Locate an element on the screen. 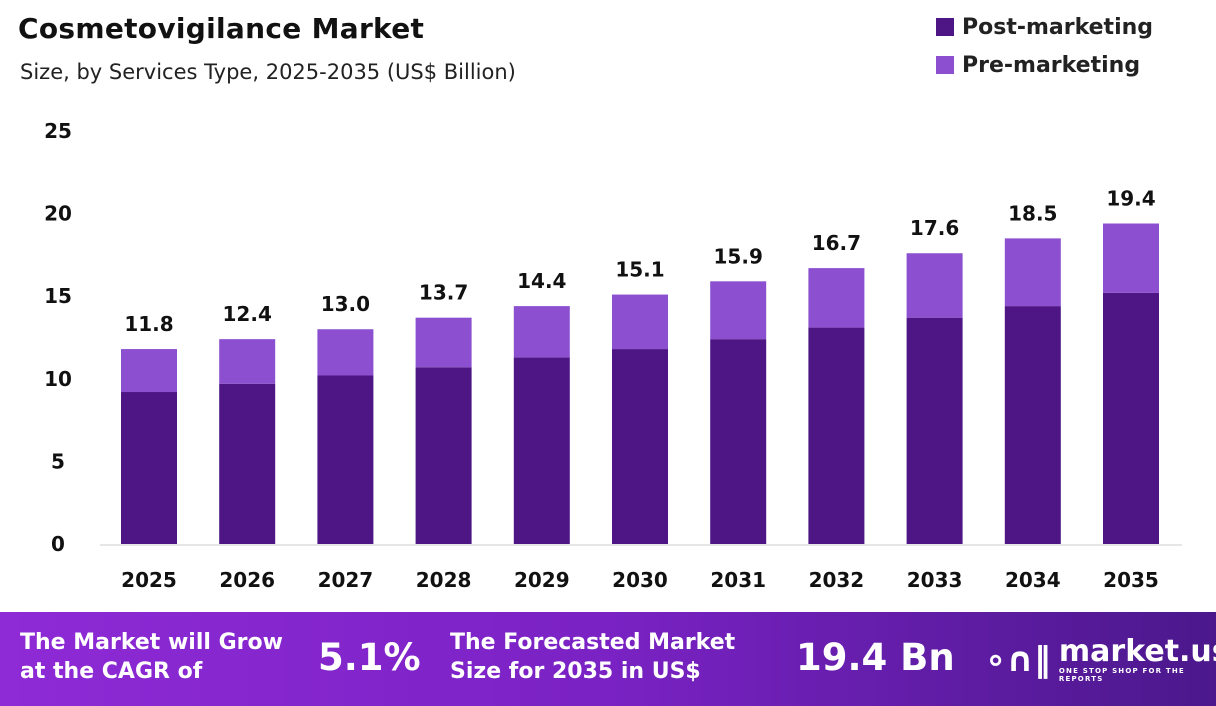 Image resolution: width=1216 pixels, height=706 pixels. x-tick-label: 2031 is located at coordinates (738, 580).